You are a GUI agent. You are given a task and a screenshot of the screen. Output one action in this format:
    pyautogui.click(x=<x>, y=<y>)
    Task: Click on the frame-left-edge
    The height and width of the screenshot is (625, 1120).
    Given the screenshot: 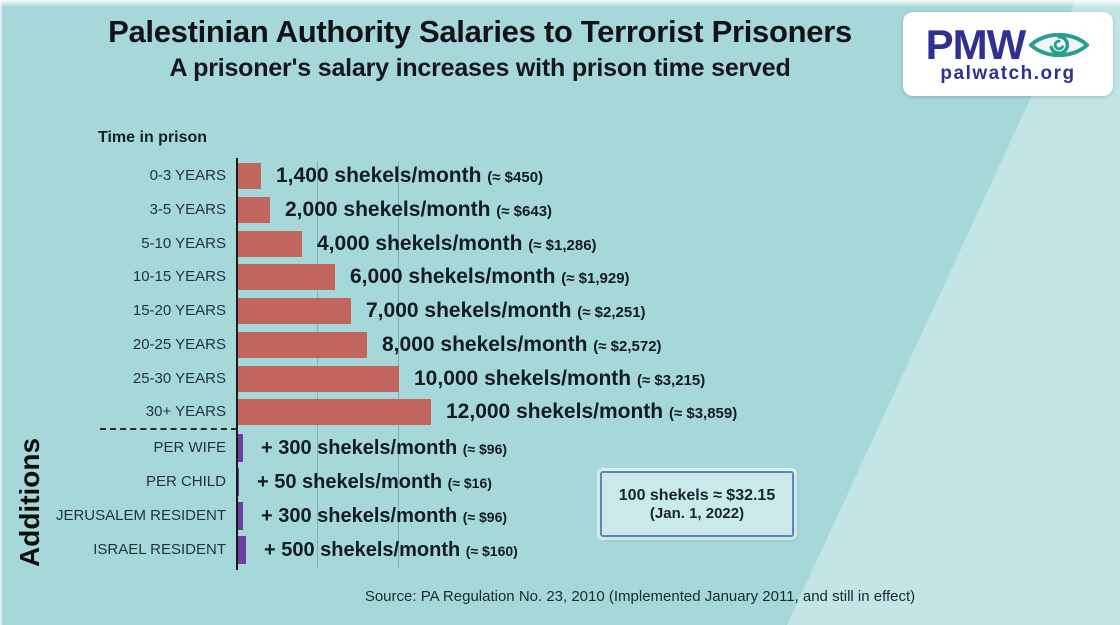 What is the action you would take?
    pyautogui.click(x=1, y=312)
    